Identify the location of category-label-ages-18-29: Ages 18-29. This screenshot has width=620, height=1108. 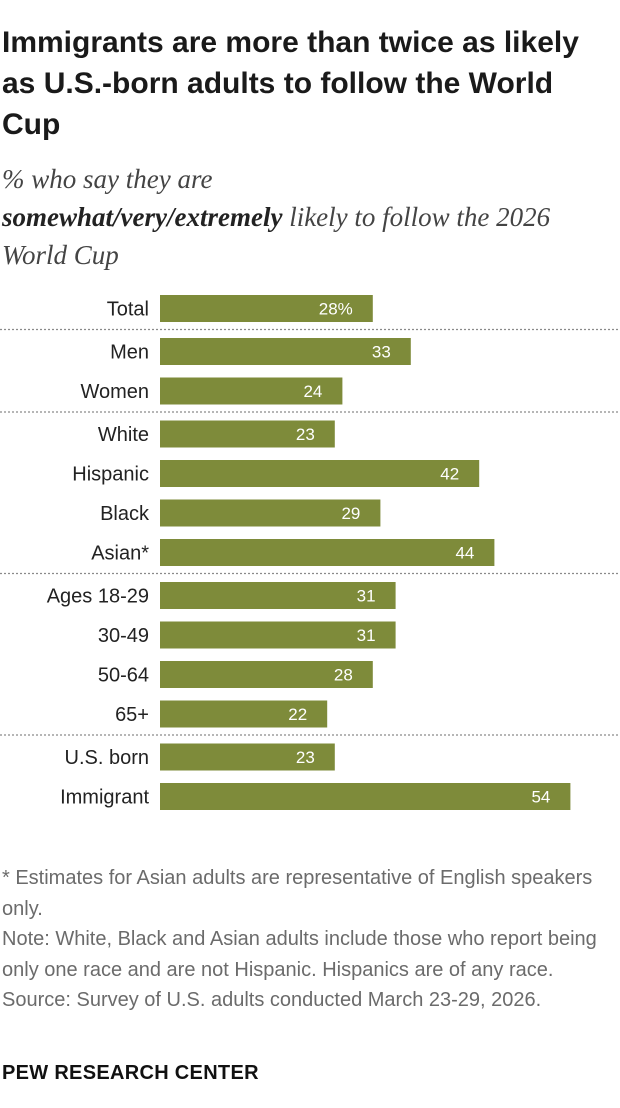
(98, 597).